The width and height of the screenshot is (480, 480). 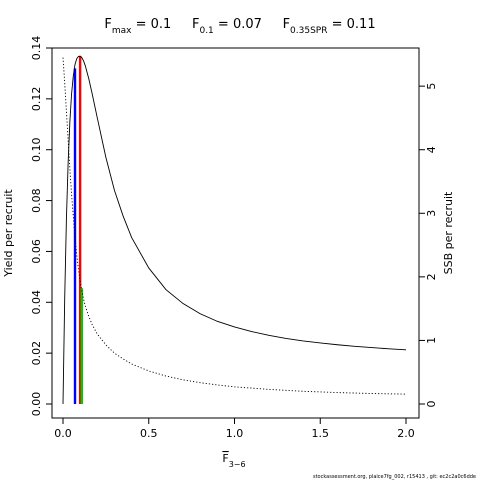 I want to click on y2-axis-label: SSB per recruit, so click(x=448, y=232).